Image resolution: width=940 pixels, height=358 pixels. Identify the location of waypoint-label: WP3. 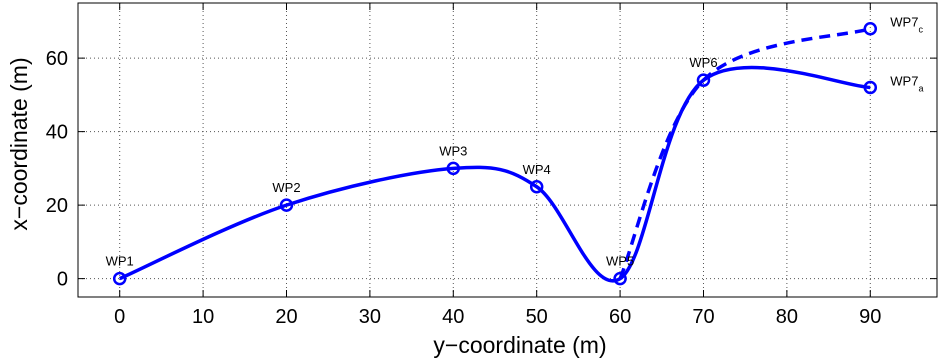
(453, 150).